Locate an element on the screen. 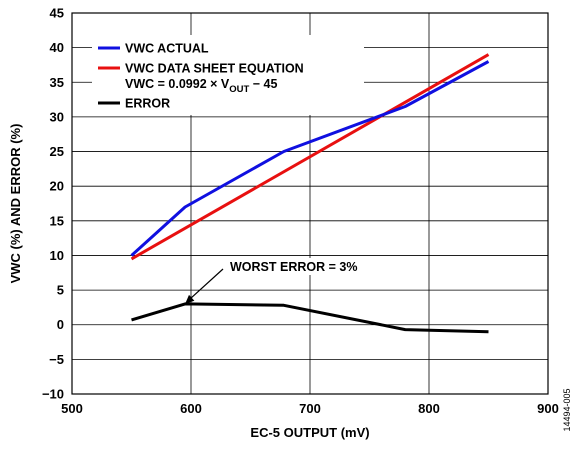  y-tick-label: 5 is located at coordinates (60, 290).